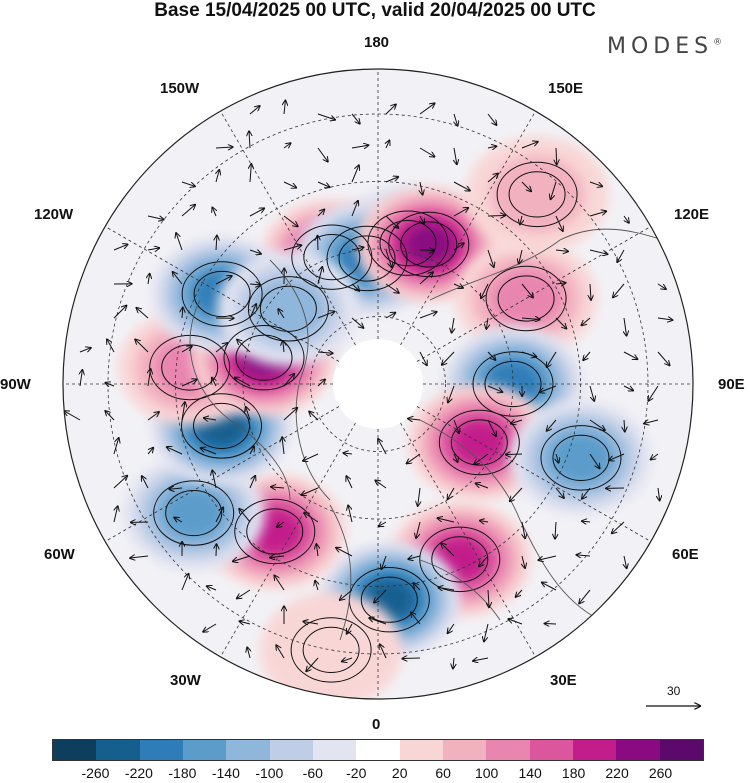 The height and width of the screenshot is (783, 750). Describe the element at coordinates (59, 554) in the screenshot. I see `lon-label-60w: 60W` at that location.